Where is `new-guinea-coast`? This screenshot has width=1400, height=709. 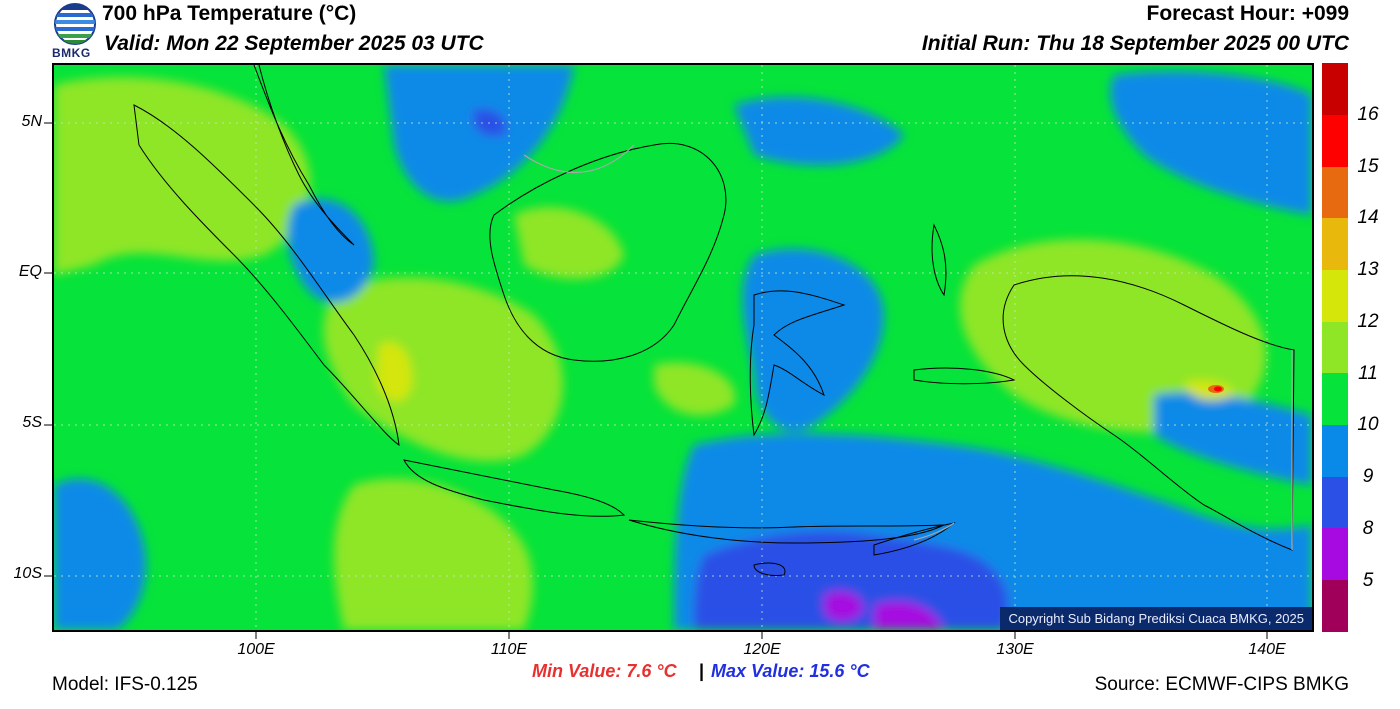 new-guinea-coast is located at coordinates (1148, 413).